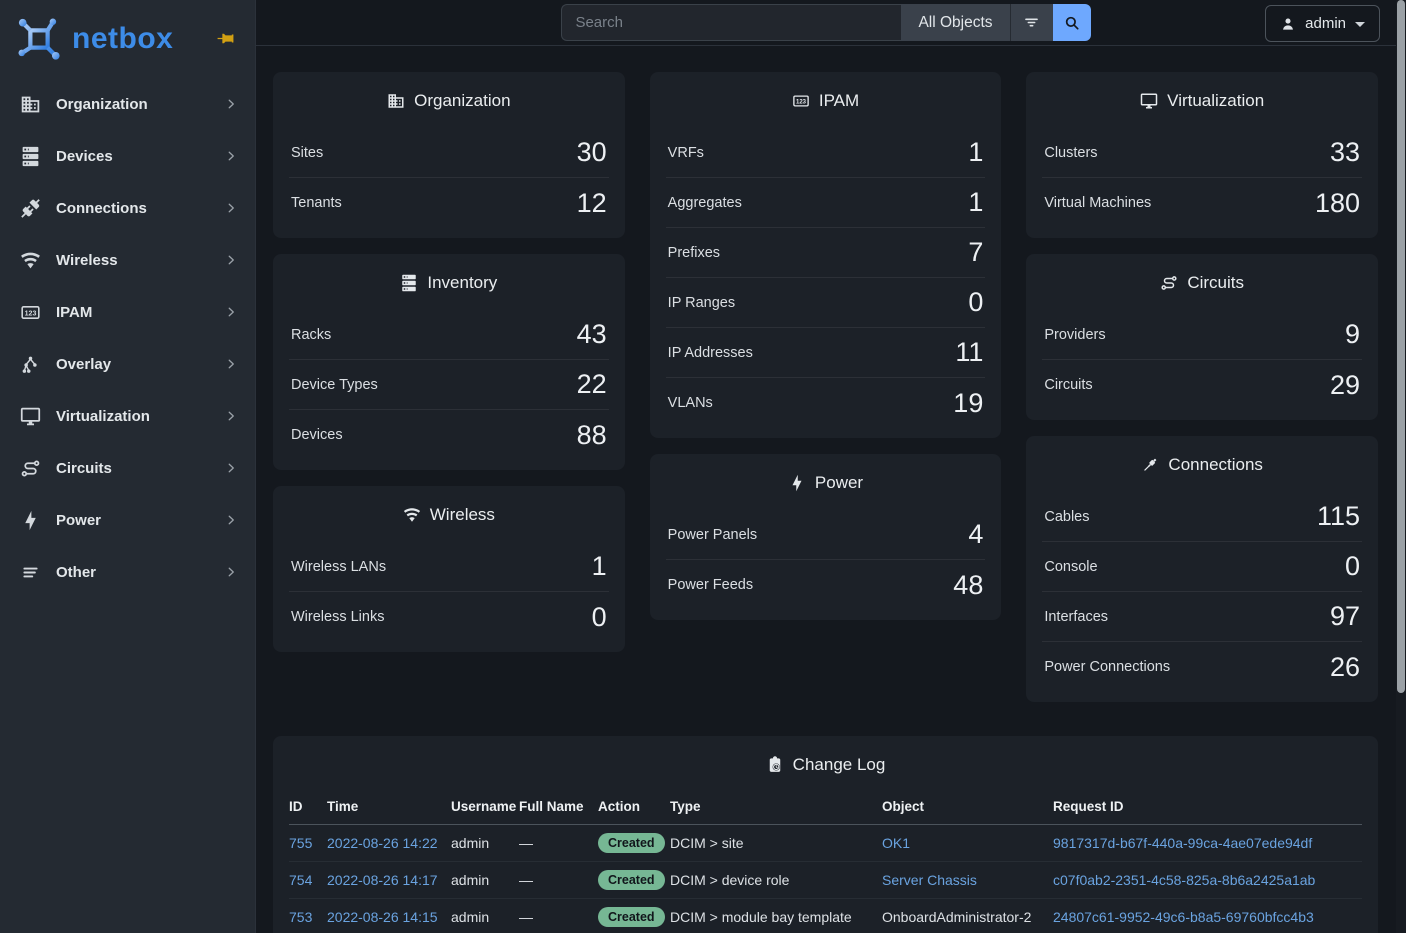  Describe the element at coordinates (825, 153) in the screenshot. I see `stat-row: VRFs 1` at that location.